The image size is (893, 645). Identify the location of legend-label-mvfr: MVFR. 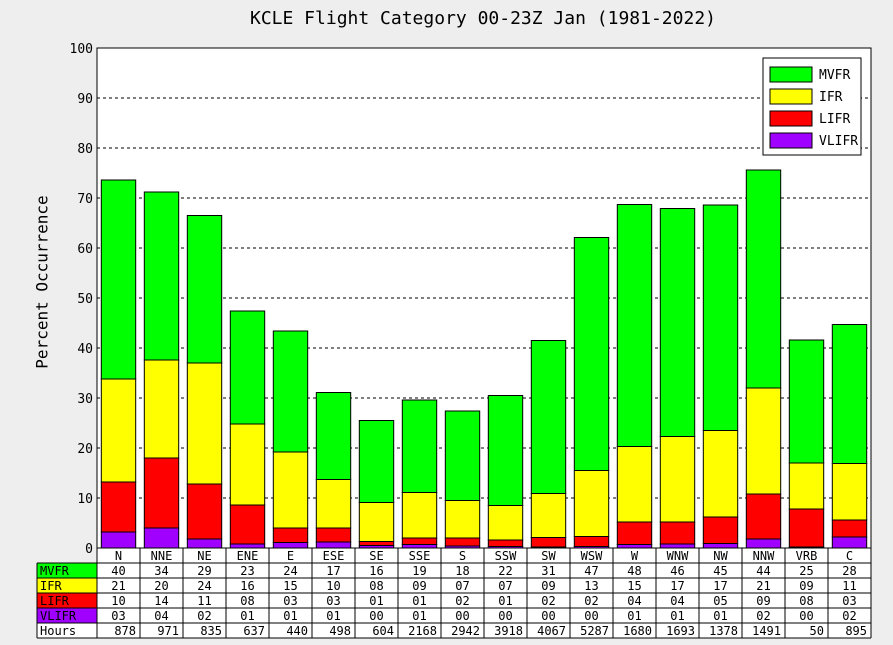
(834, 75).